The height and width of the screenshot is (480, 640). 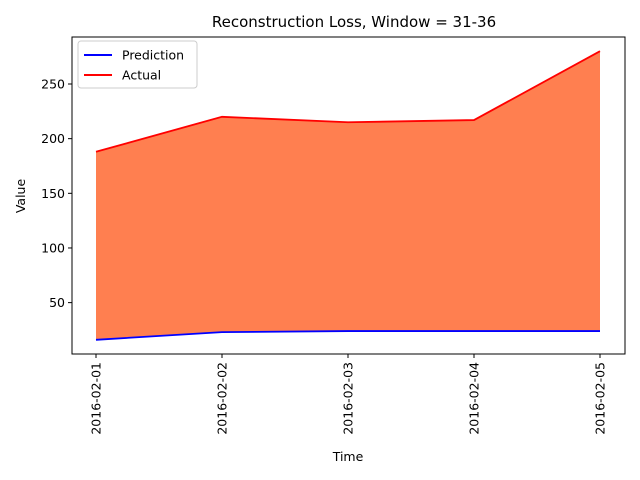 I want to click on legend: Prediction Actual, so click(x=137, y=64).